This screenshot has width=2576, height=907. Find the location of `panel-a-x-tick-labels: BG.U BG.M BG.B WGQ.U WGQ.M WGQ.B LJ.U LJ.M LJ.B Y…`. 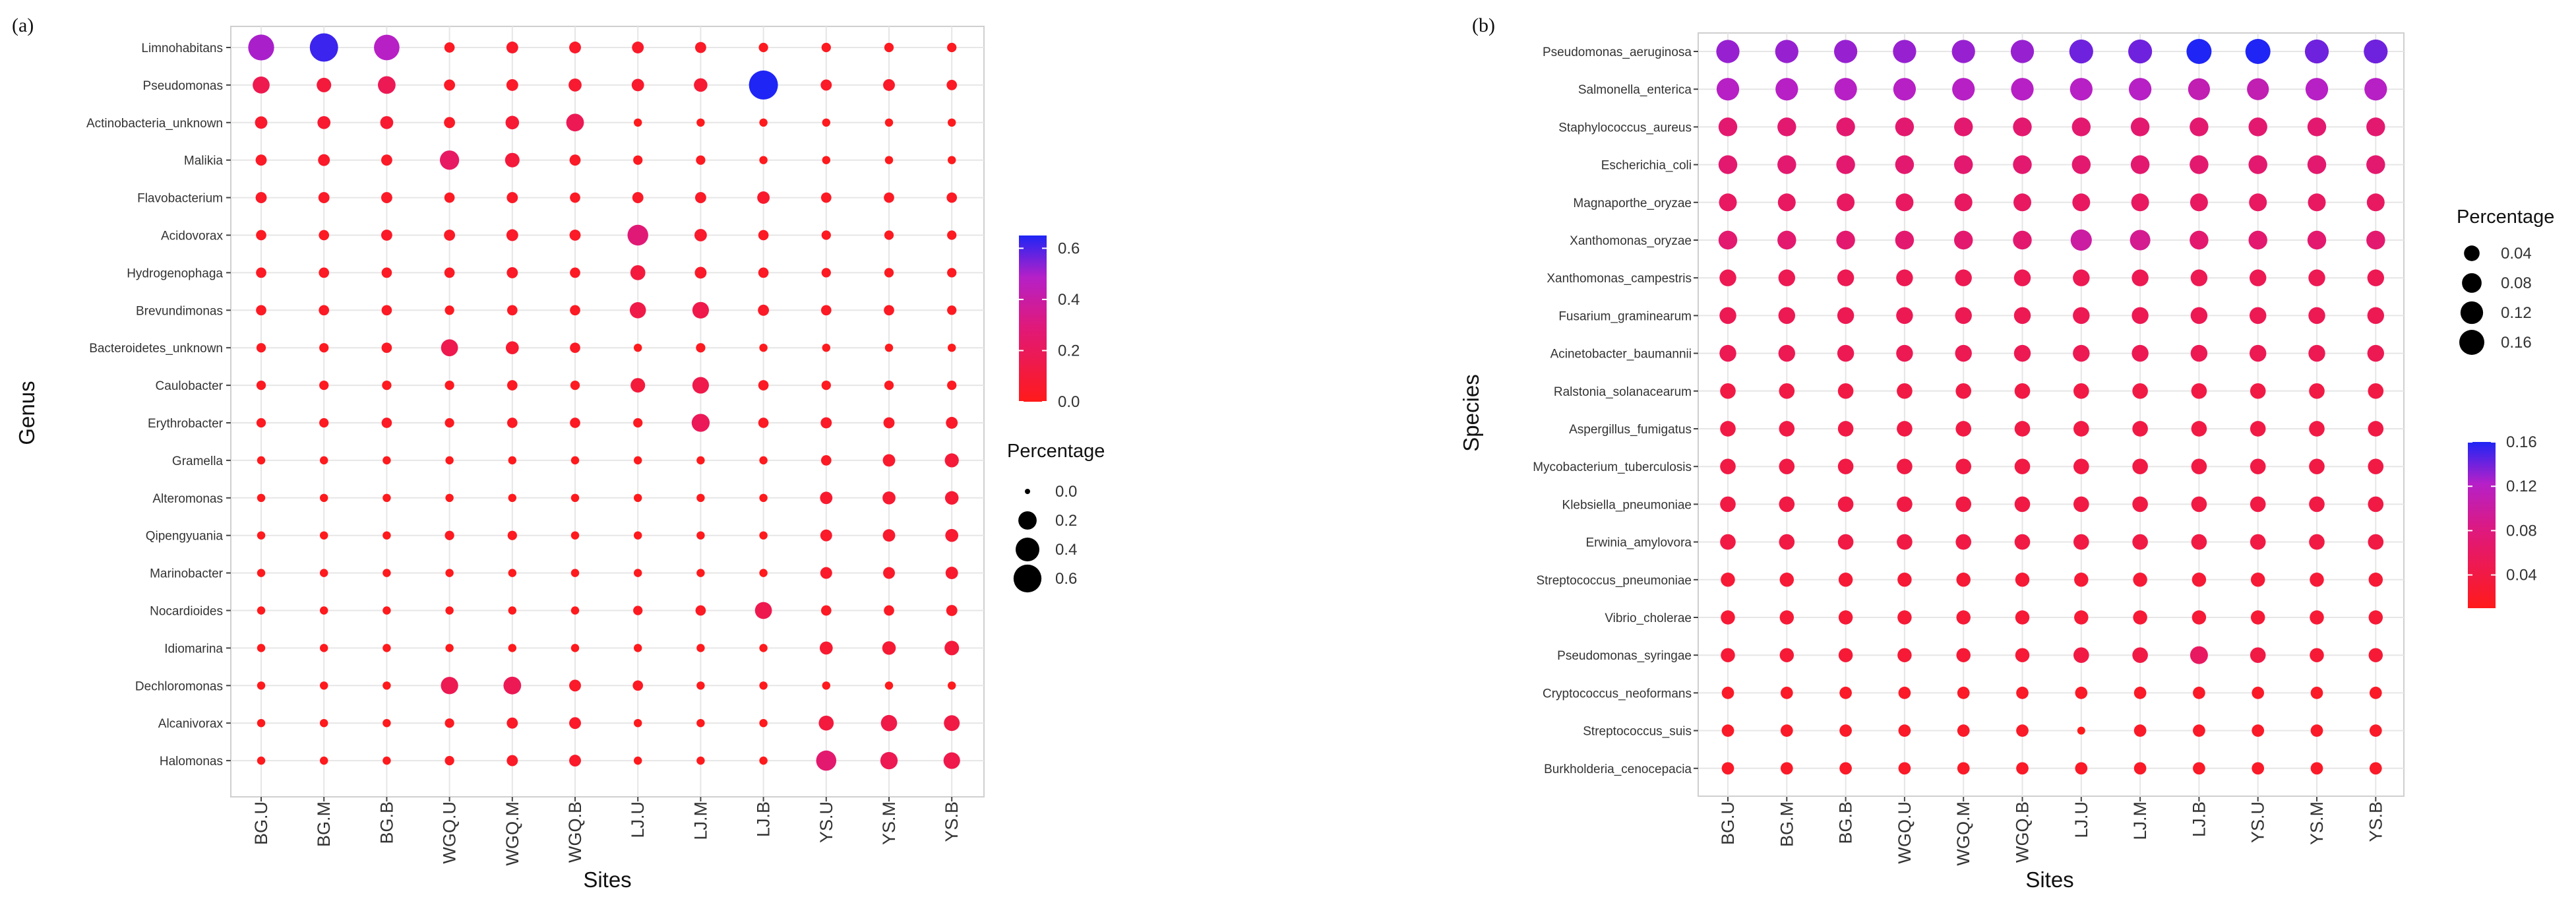

panel-a-x-tick-labels: BG.U BG.M BG.B WGQ.U WGQ.M WGQ.B LJ.U LJ.M LJ.B Y… is located at coordinates (606, 831).